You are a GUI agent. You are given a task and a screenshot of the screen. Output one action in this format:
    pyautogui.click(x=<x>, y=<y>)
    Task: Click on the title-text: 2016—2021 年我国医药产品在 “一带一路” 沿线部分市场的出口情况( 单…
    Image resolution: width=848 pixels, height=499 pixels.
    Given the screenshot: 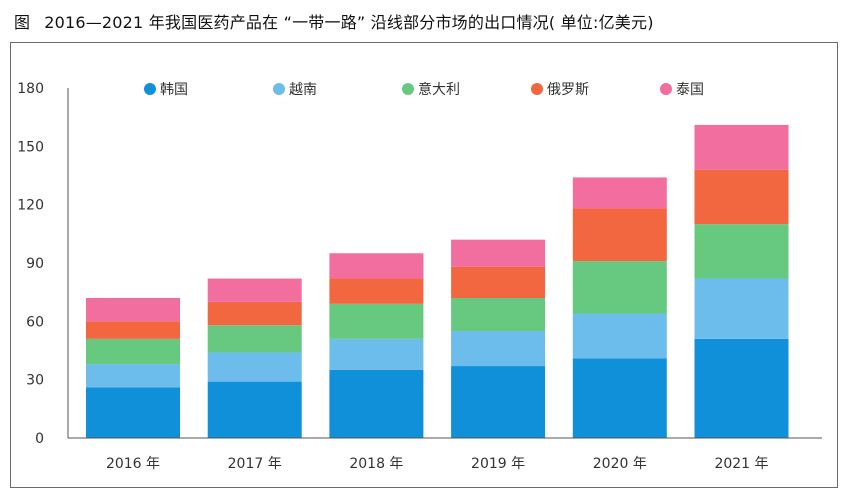 What is the action you would take?
    pyautogui.click(x=349, y=22)
    